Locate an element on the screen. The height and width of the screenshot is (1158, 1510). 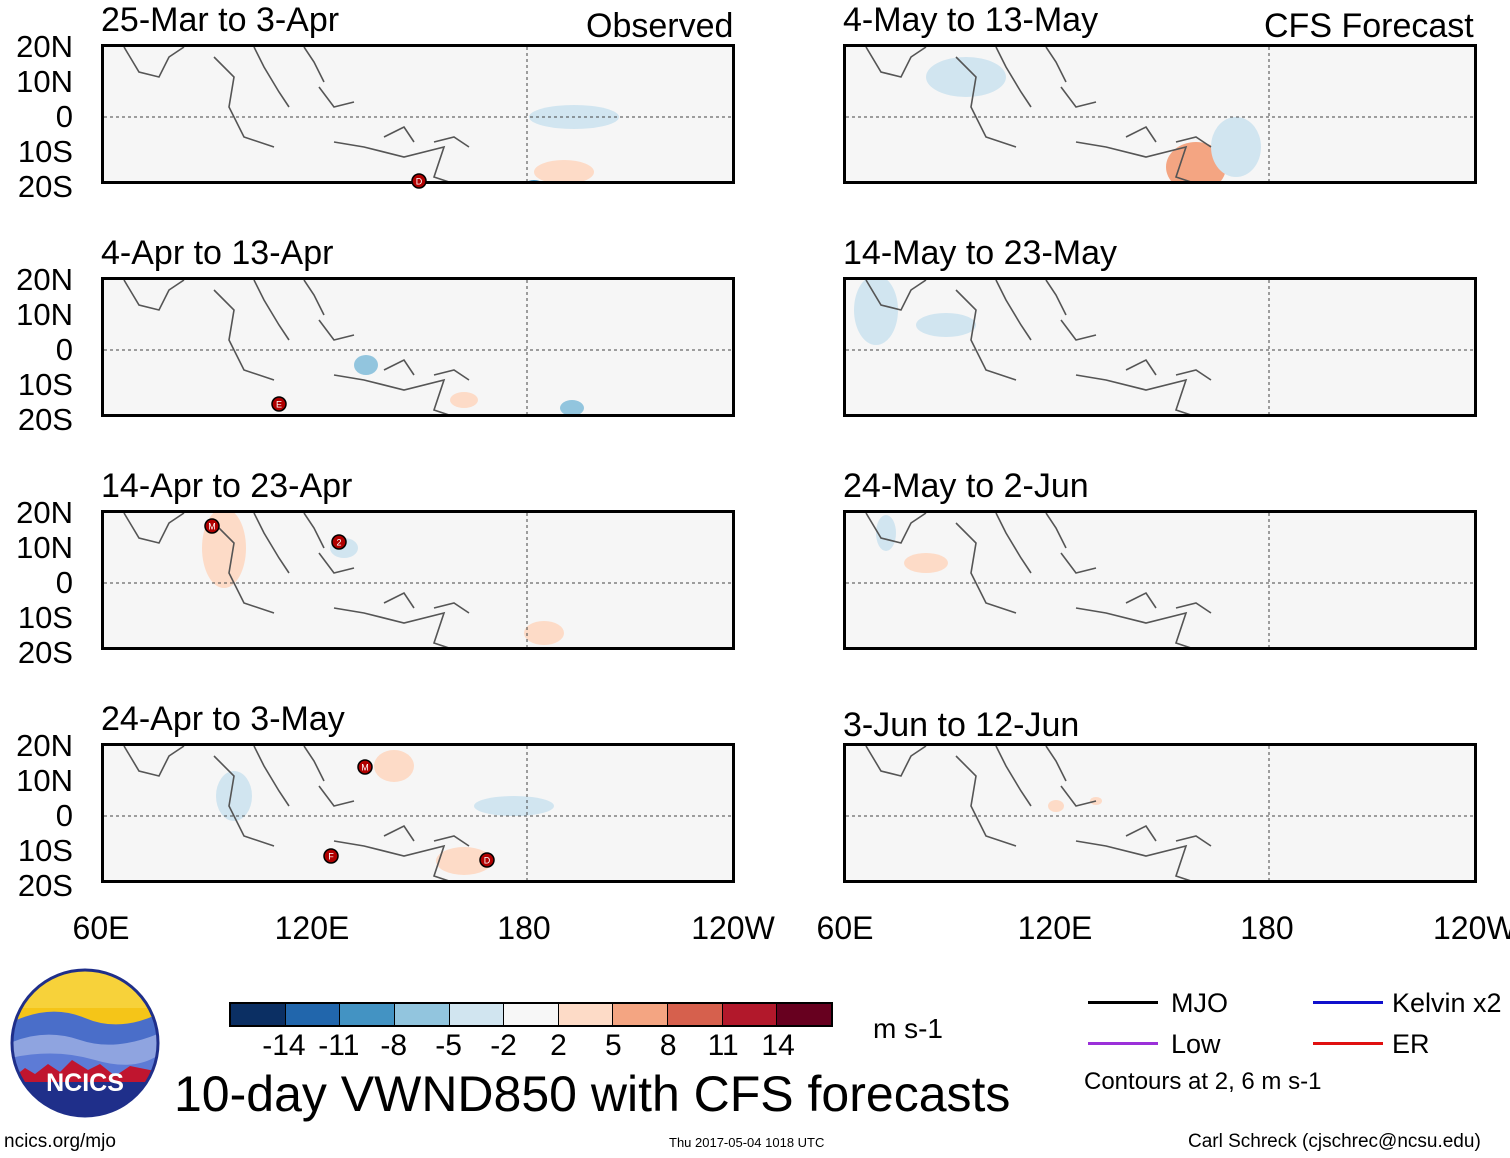
colorbar-tick-label: -14 is located at coordinates (284, 1045).